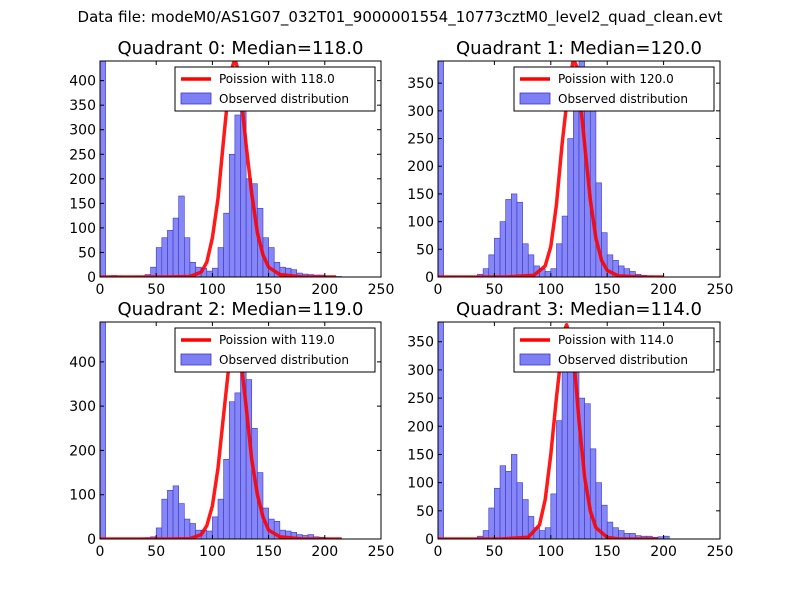 The width and height of the screenshot is (800, 600). Describe the element at coordinates (275, 89) in the screenshot. I see `legend: Poission with 118.0 Observed distribution` at that location.